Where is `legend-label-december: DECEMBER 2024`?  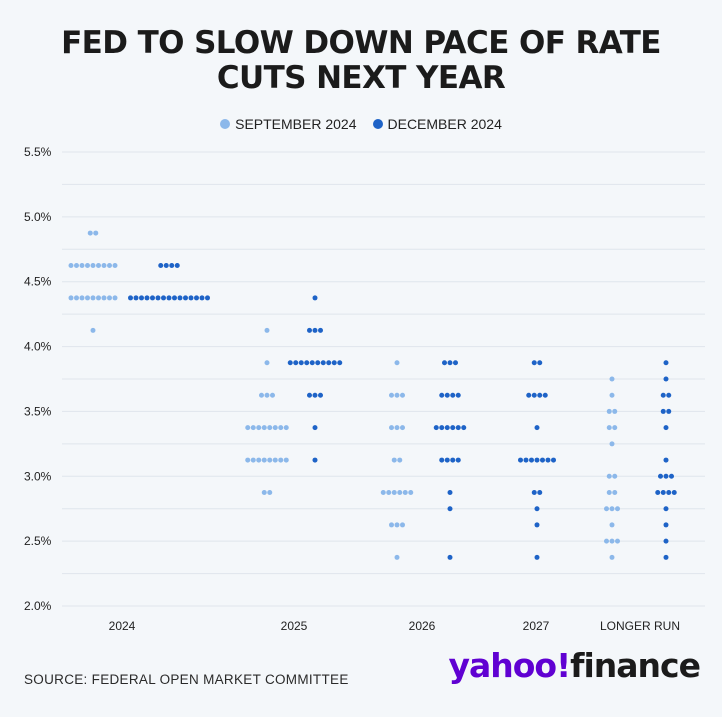
legend-label-december: DECEMBER 2024 is located at coordinates (444, 124).